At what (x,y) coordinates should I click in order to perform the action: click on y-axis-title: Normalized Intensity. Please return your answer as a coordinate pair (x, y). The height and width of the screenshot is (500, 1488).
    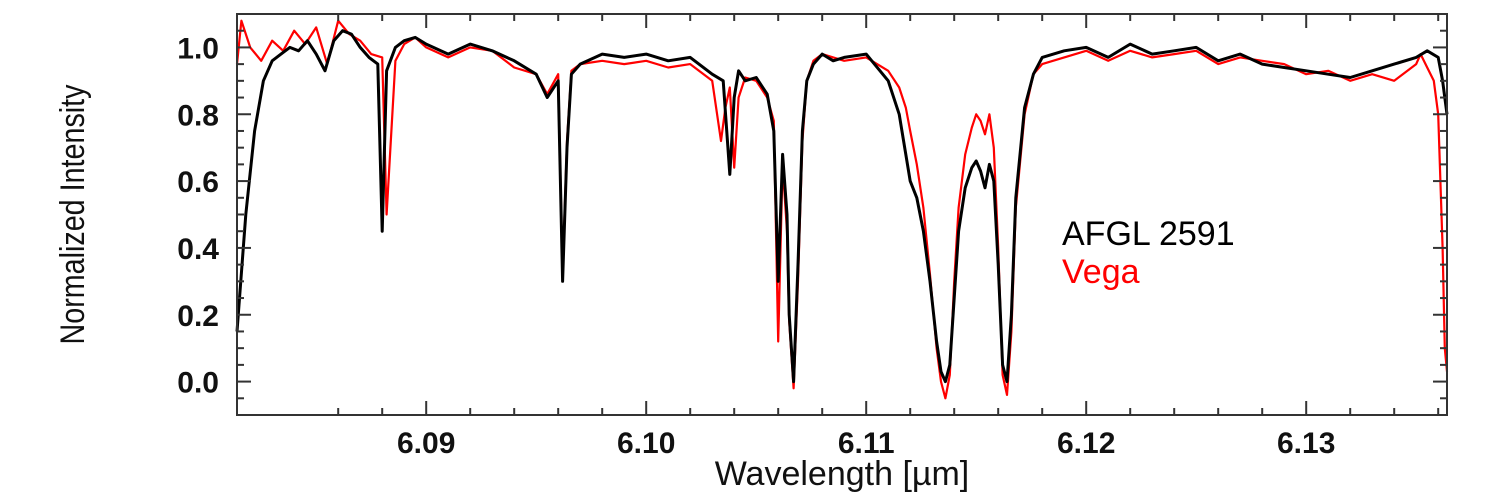
    Looking at the image, I should click on (73, 215).